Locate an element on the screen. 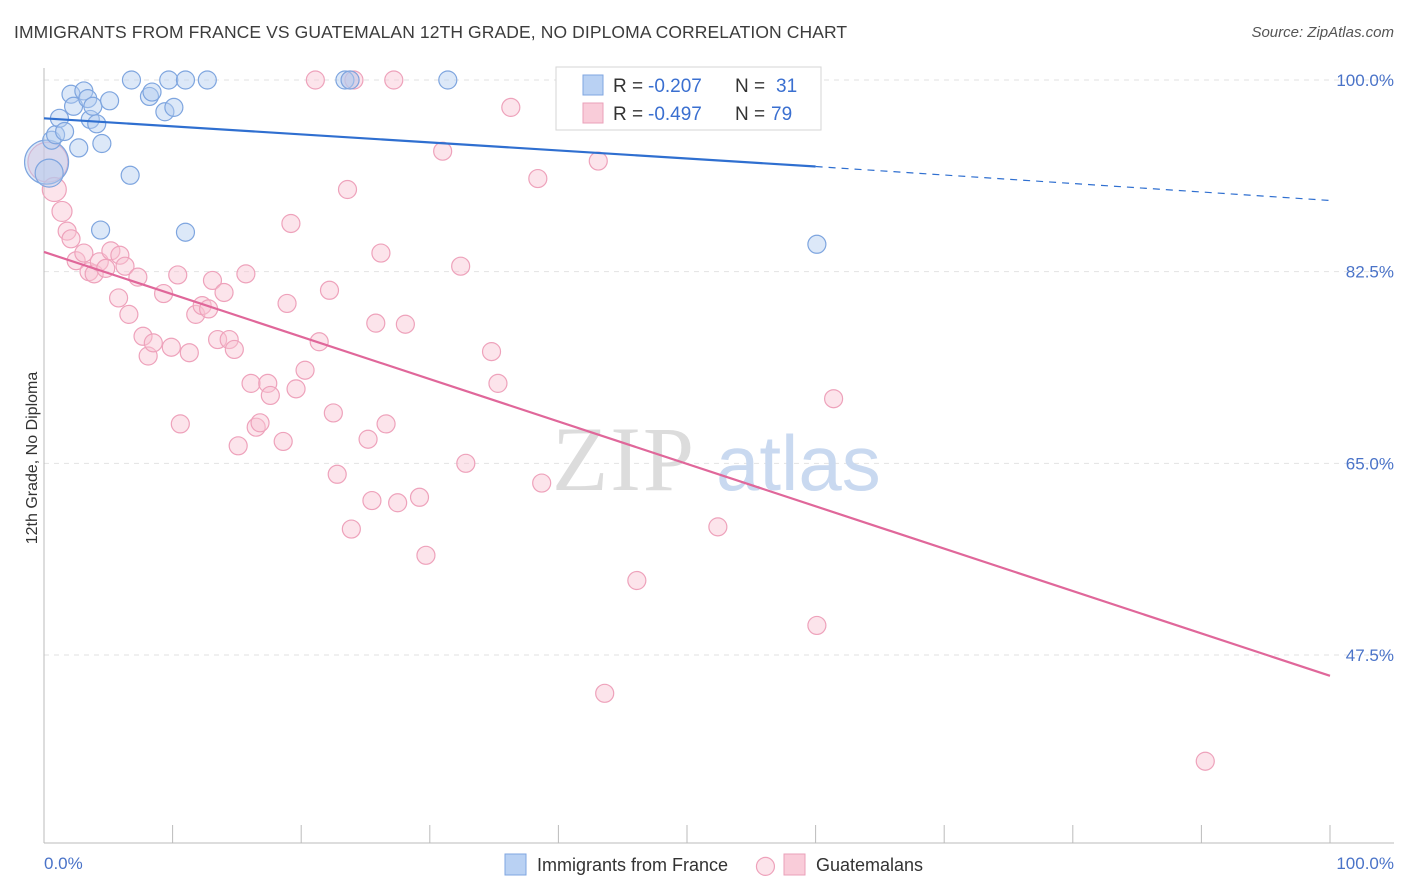 The height and width of the screenshot is (892, 1406). y-tick-label: 100.0% is located at coordinates (1365, 80).